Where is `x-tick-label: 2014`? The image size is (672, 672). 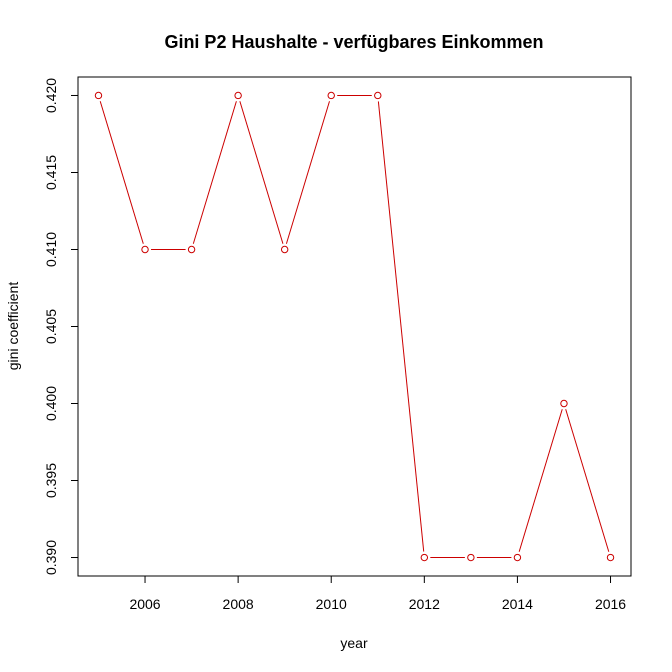
x-tick-label: 2014 is located at coordinates (517, 604).